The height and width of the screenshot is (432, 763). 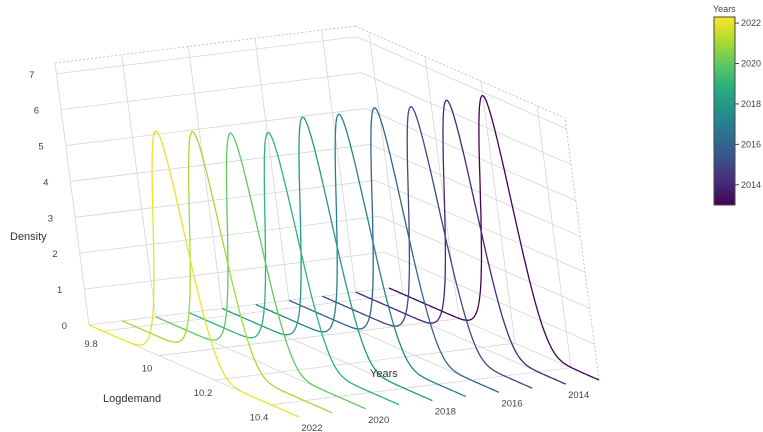 I want to click on x-axis-title: Logdemand, so click(x=132, y=399).